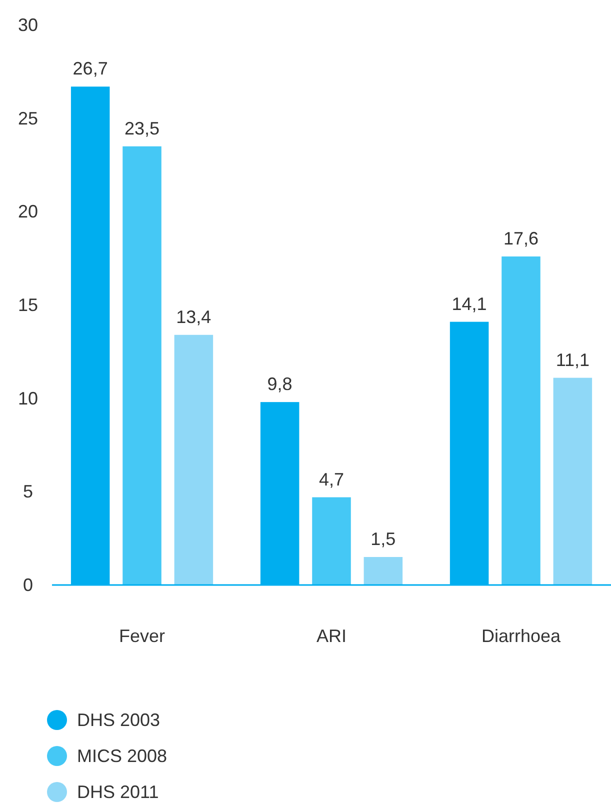  Describe the element at coordinates (142, 636) in the screenshot. I see `x-tick-label: Fever` at that location.